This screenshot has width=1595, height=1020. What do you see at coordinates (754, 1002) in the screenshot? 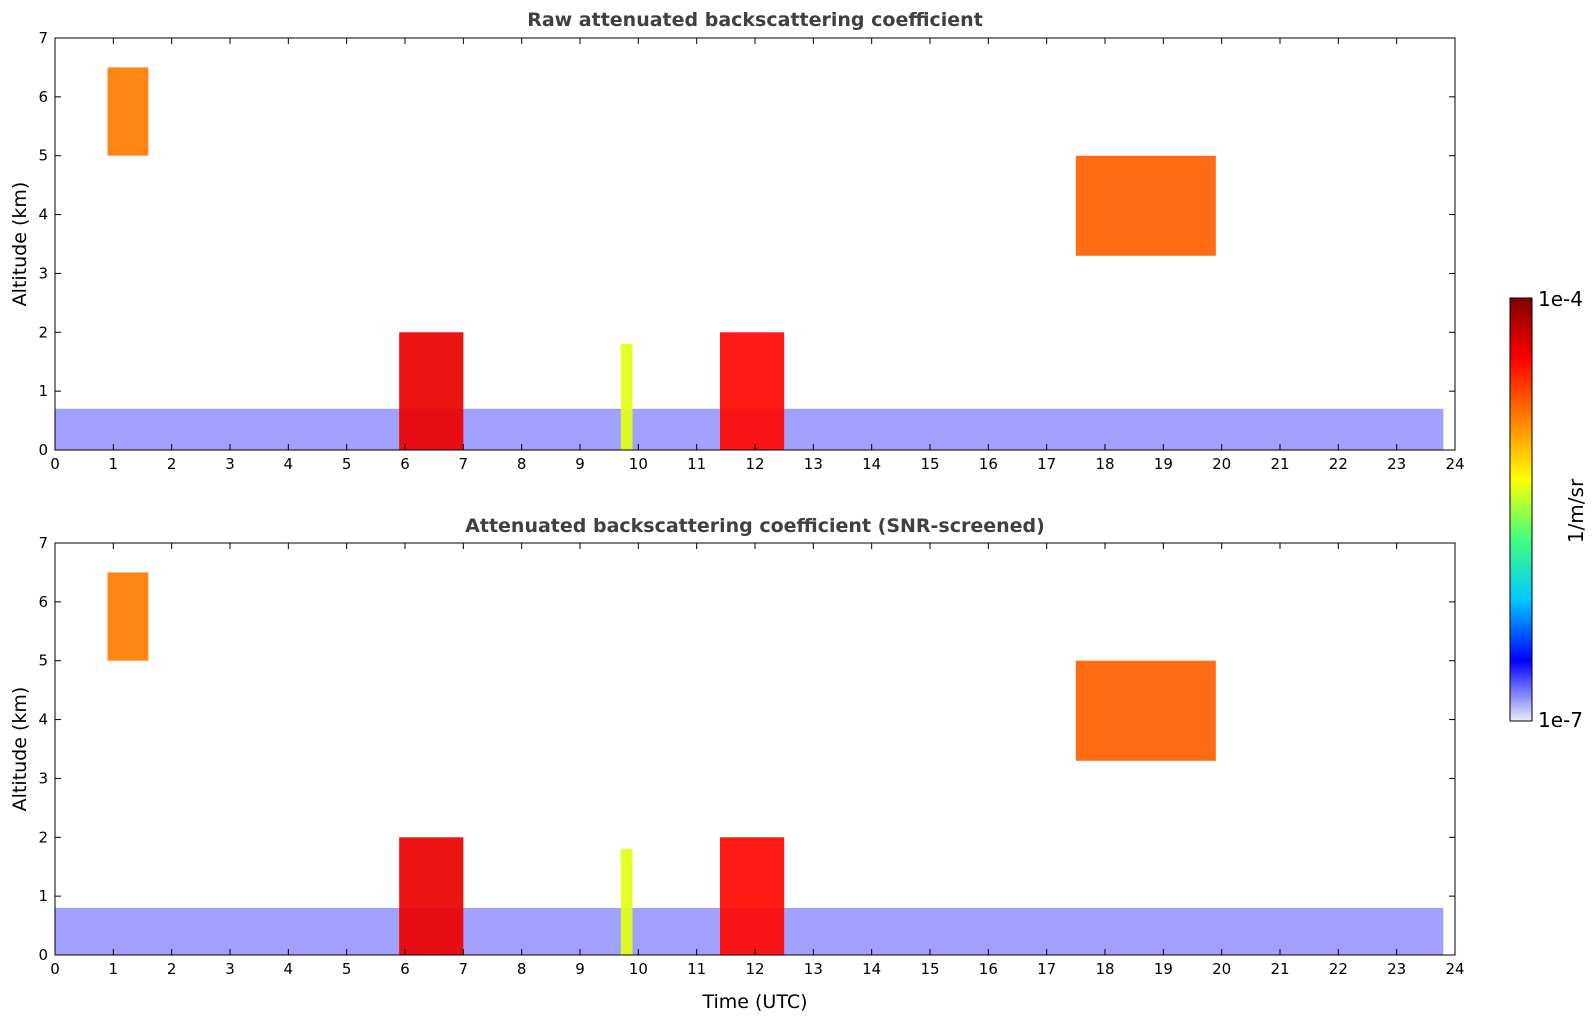
I see `bottom-x-axis-label: Time (UTC)` at bounding box center [754, 1002].